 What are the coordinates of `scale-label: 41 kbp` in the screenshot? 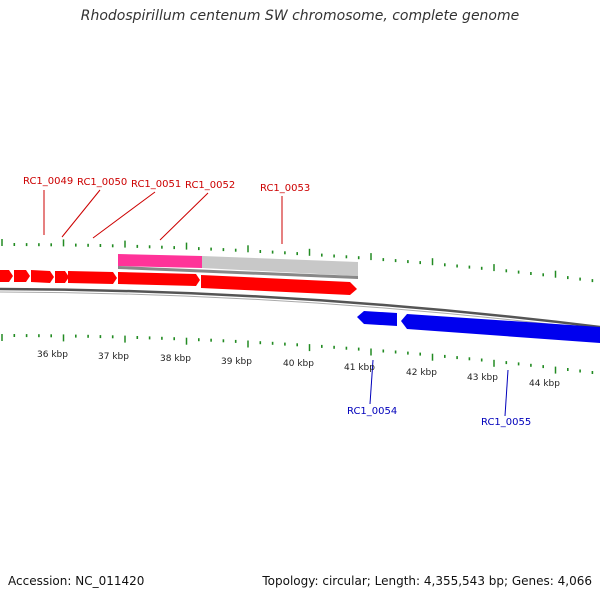 It's located at (359, 368).